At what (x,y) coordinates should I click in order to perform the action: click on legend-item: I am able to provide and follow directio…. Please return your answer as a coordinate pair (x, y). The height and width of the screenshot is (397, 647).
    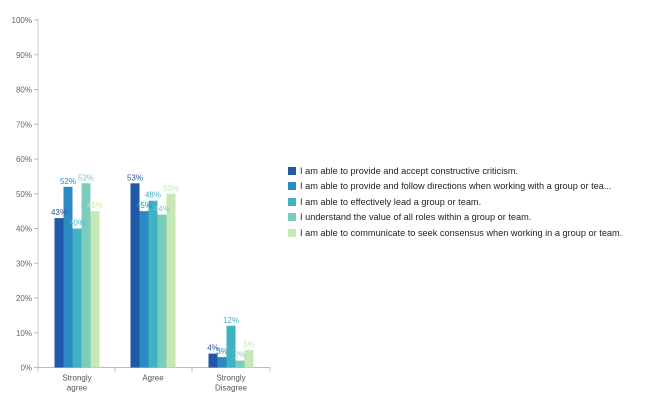
    Looking at the image, I should click on (467, 187).